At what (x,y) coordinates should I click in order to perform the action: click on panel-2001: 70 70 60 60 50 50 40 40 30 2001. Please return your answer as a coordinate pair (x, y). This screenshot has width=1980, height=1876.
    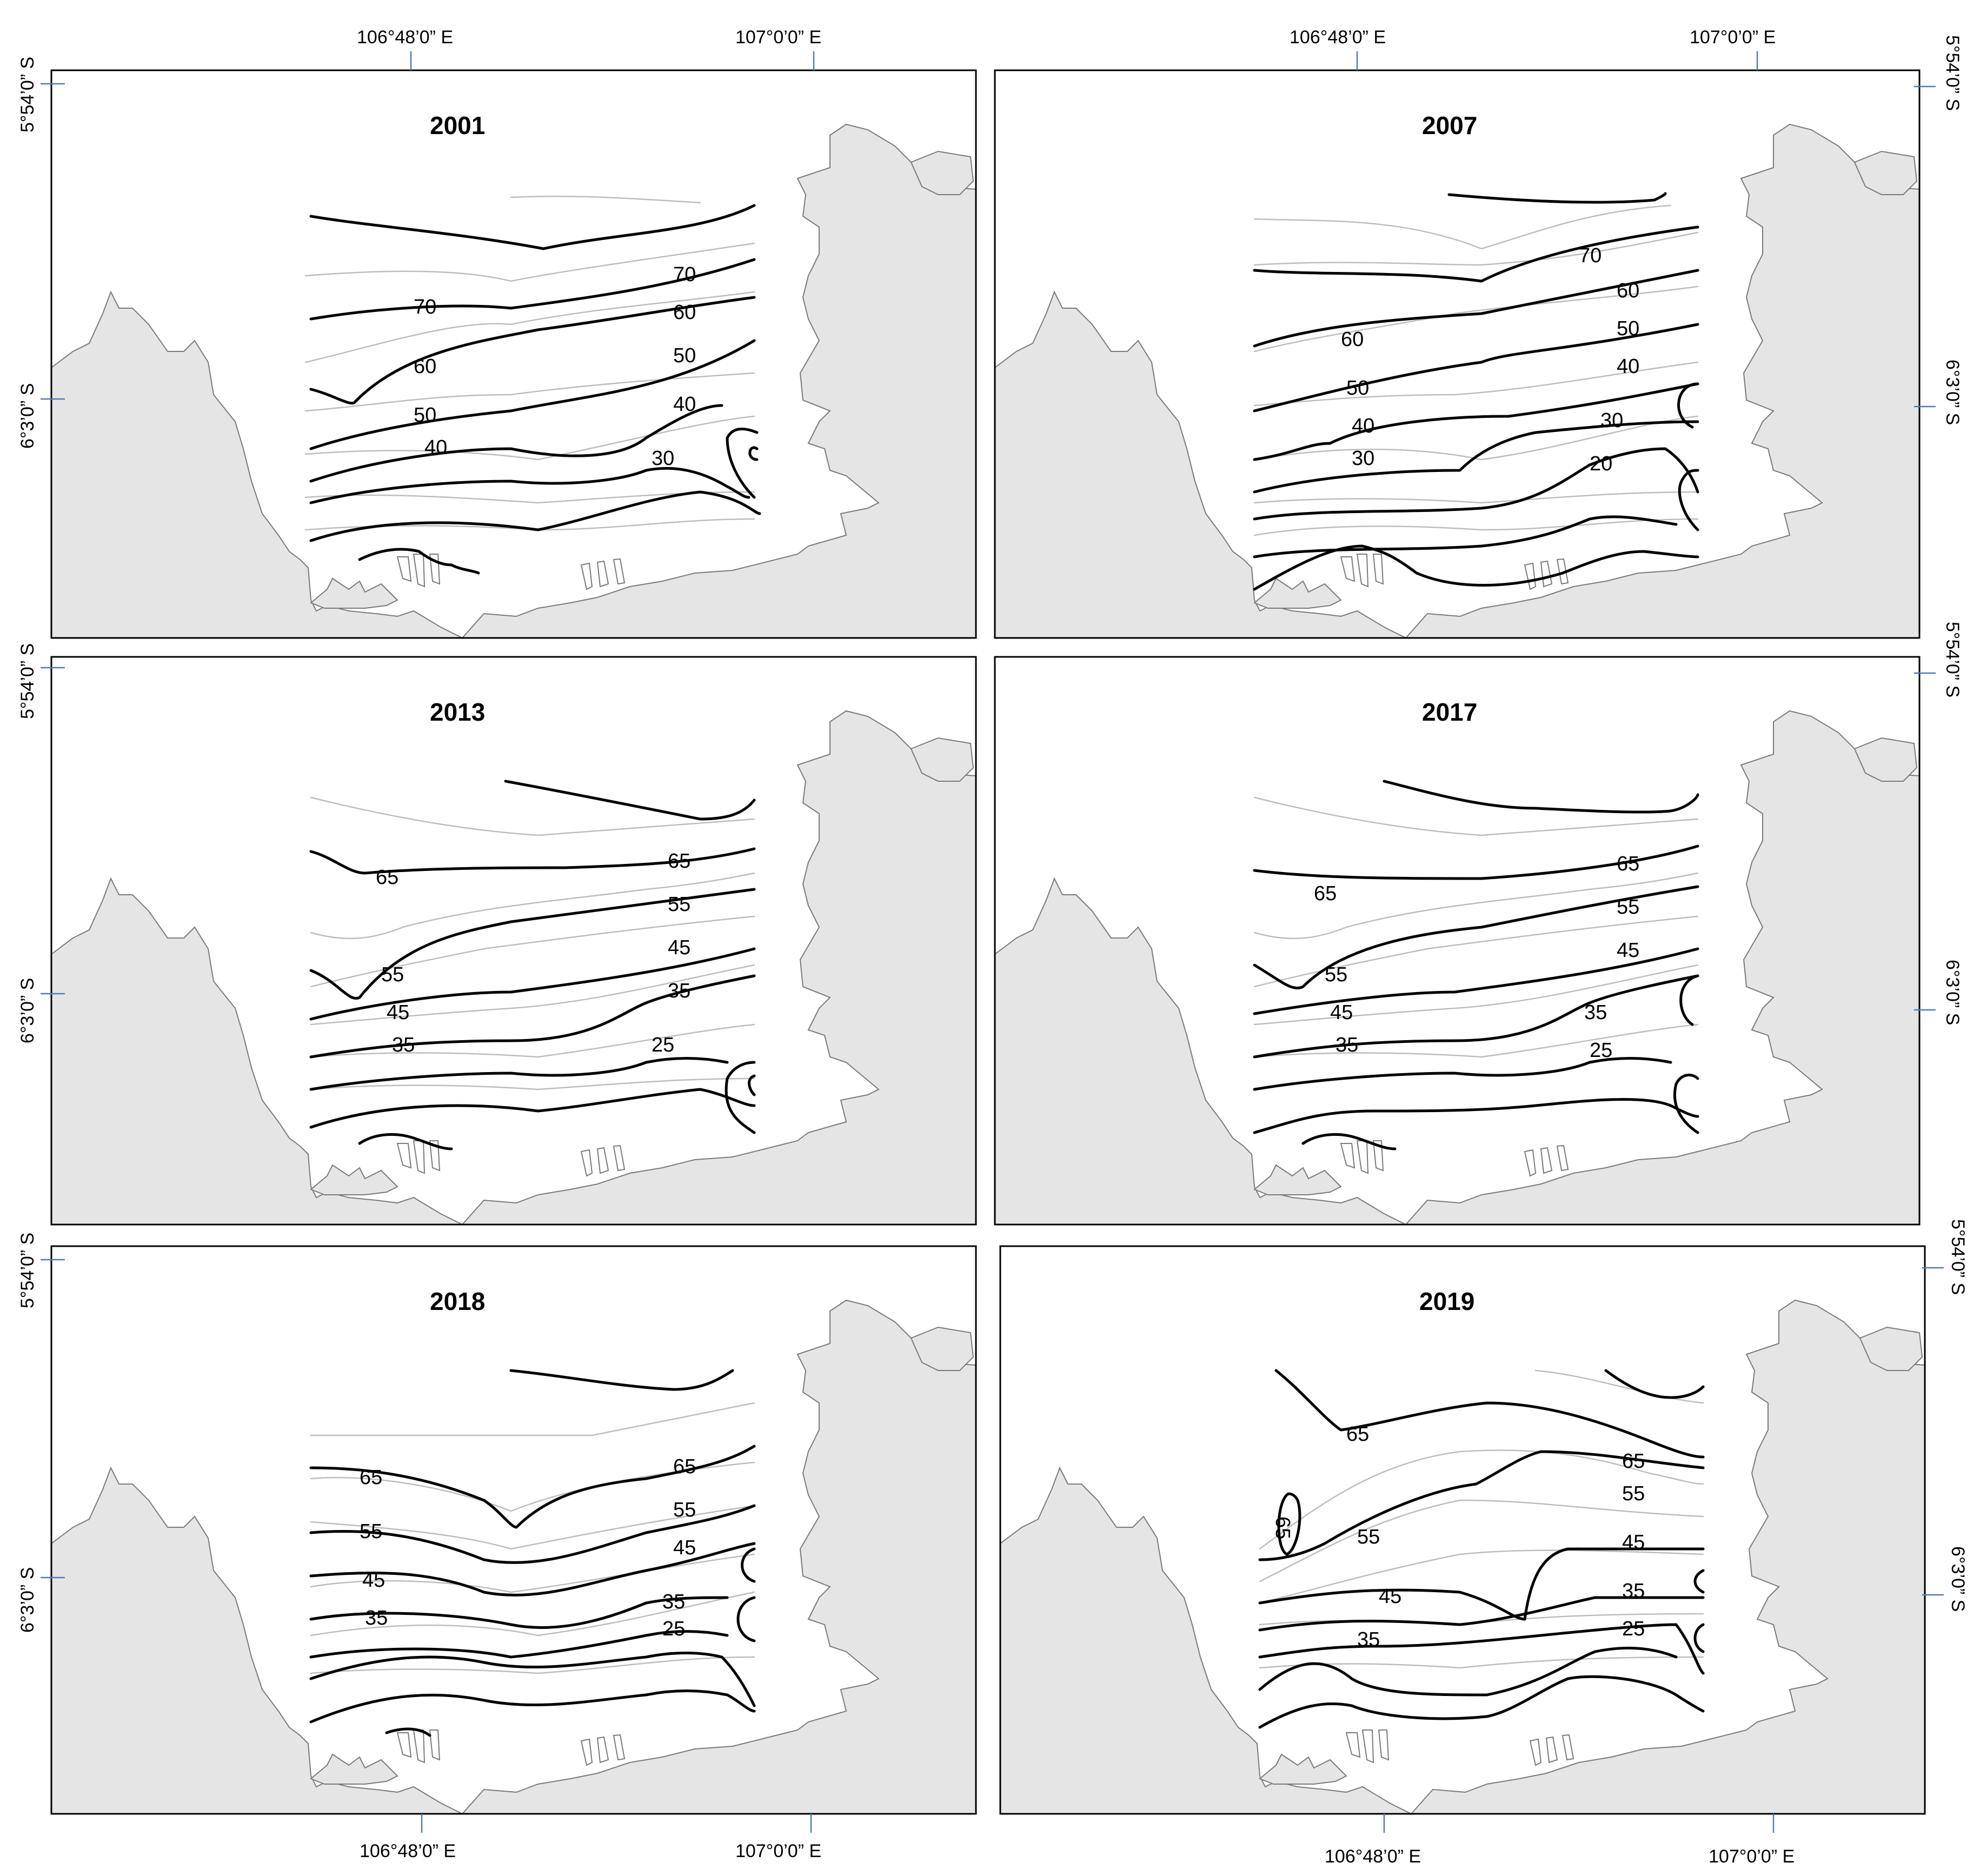
    Looking at the image, I should click on (513, 354).